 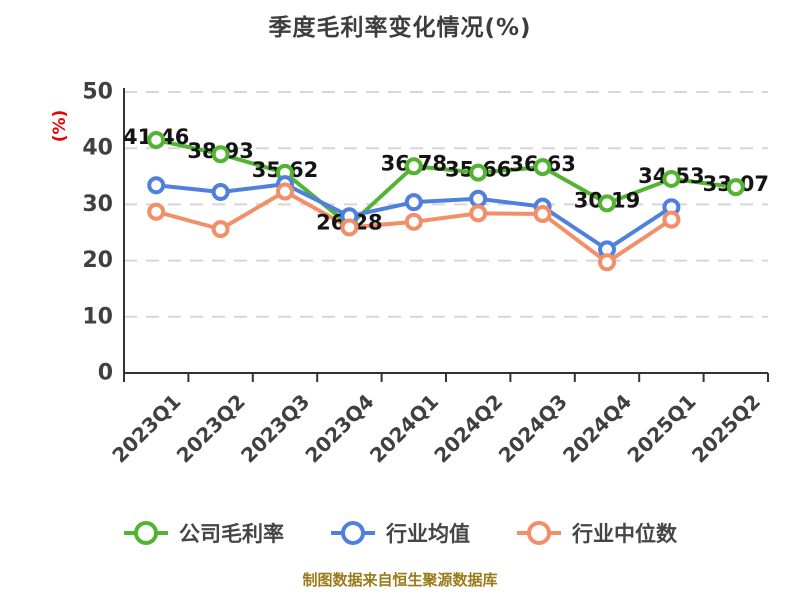 I want to click on legend-item-industry-average: 行业均值, so click(x=400, y=533).